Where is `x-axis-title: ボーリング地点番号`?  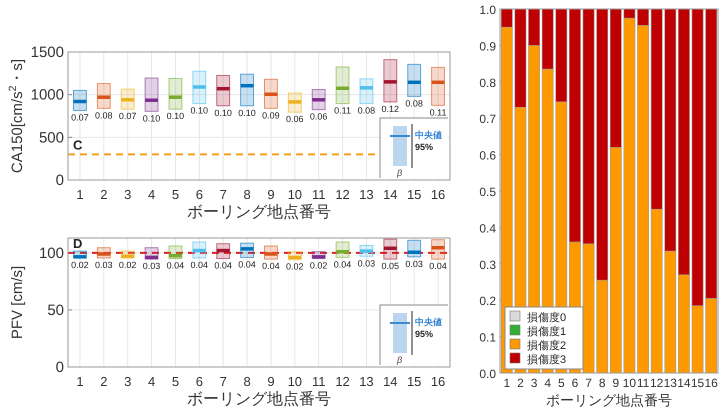 x-axis-title: ボーリング地点番号 is located at coordinates (609, 400).